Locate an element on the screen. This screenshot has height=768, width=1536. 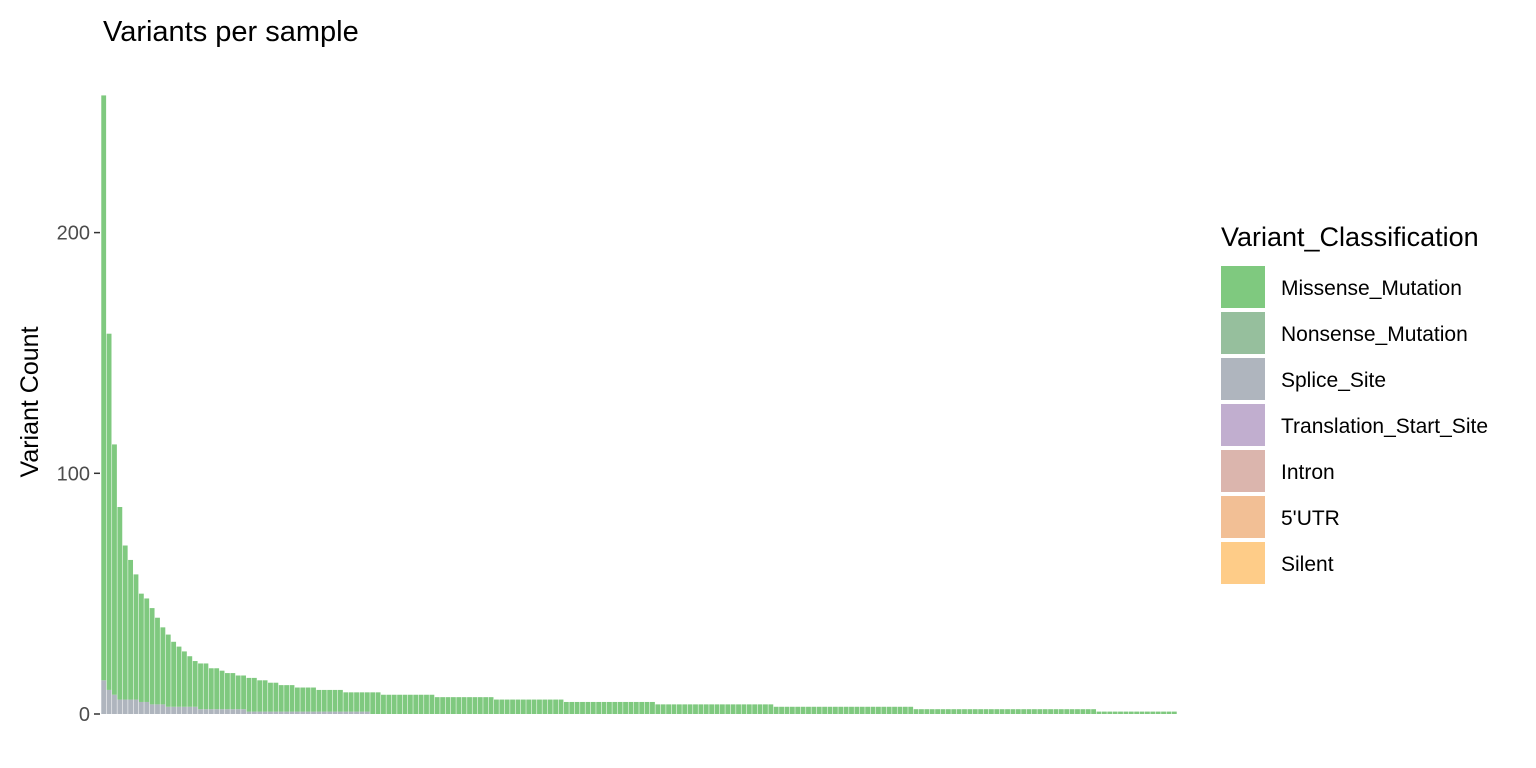
y-tick-label: 0 is located at coordinates (84, 715).